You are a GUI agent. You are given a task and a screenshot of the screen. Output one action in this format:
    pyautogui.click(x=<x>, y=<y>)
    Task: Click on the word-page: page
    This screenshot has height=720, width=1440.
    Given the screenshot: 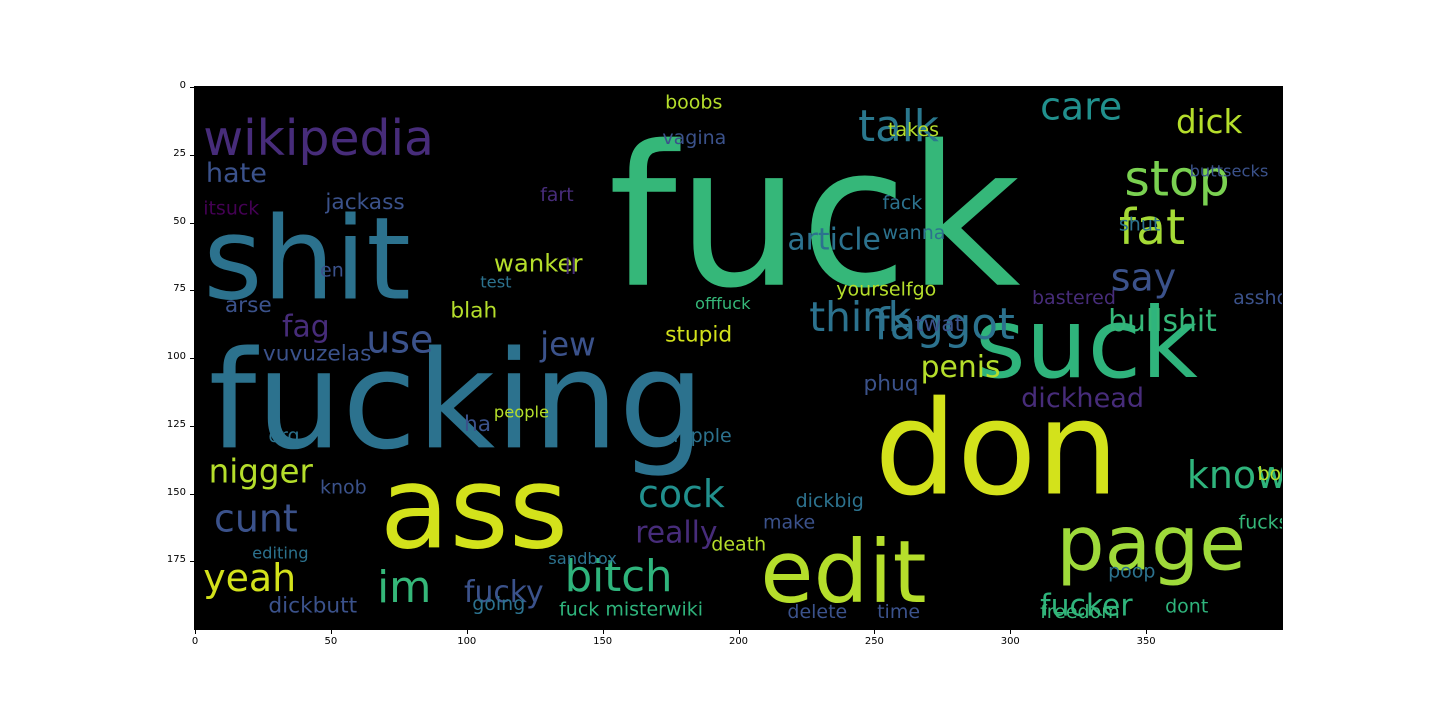 What is the action you would take?
    pyautogui.click(x=1151, y=543)
    